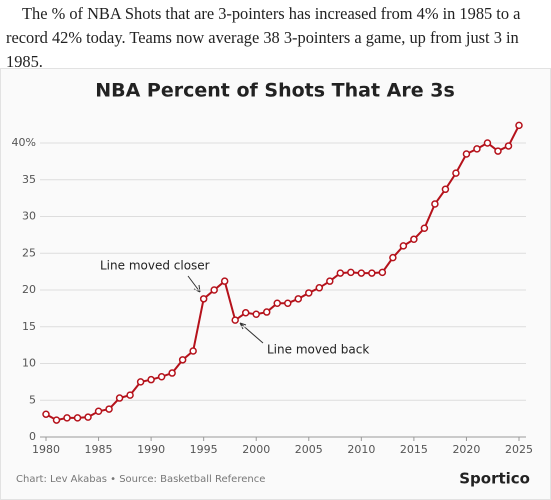  Describe the element at coordinates (361, 449) in the screenshot. I see `x-tick-label: 2010` at that location.